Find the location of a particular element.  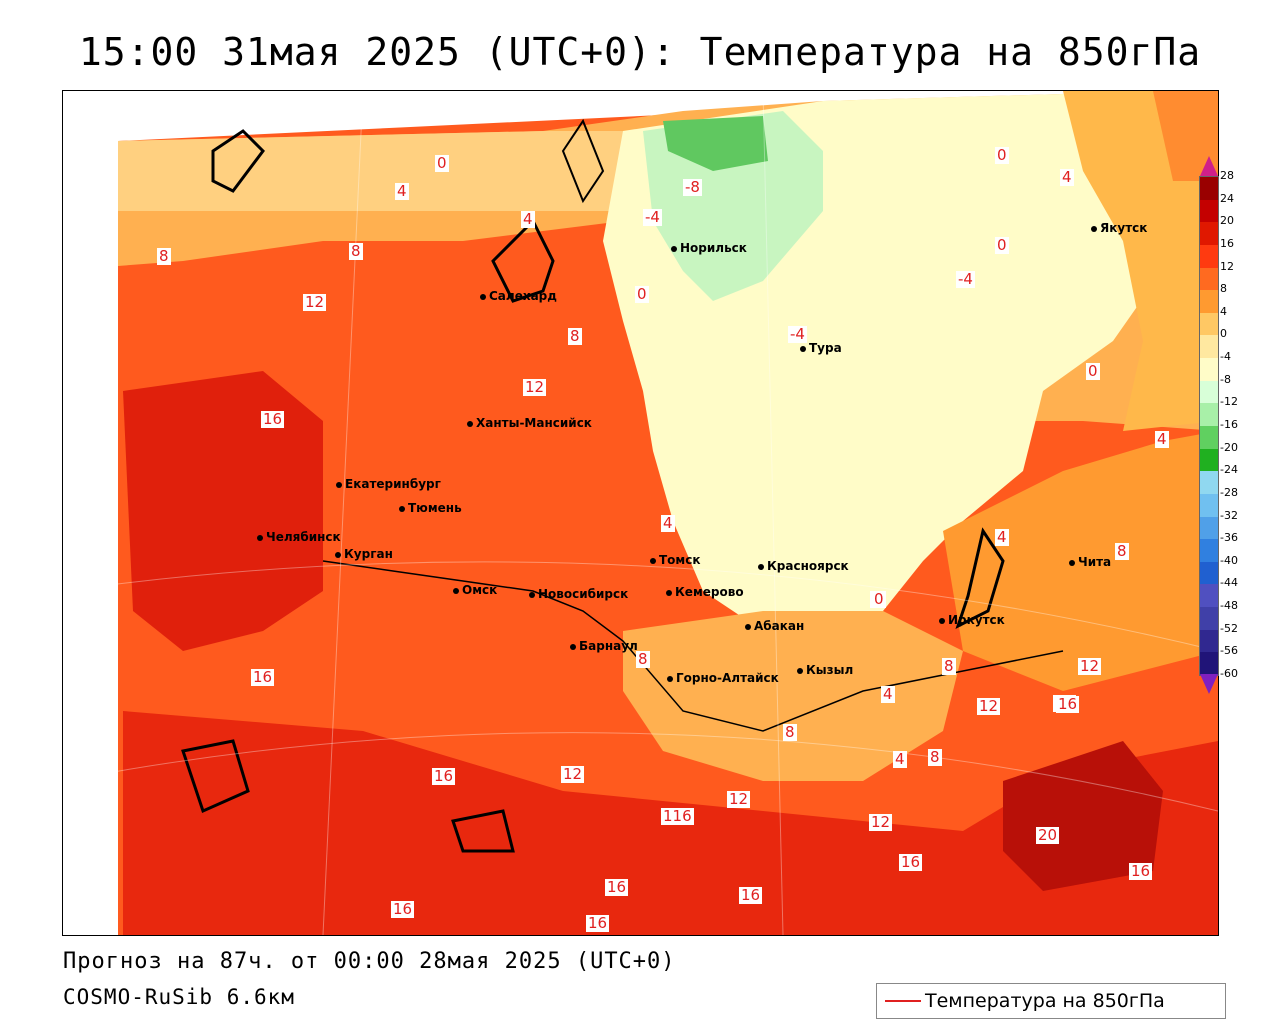

isoline-label: -8 is located at coordinates (692, 187).